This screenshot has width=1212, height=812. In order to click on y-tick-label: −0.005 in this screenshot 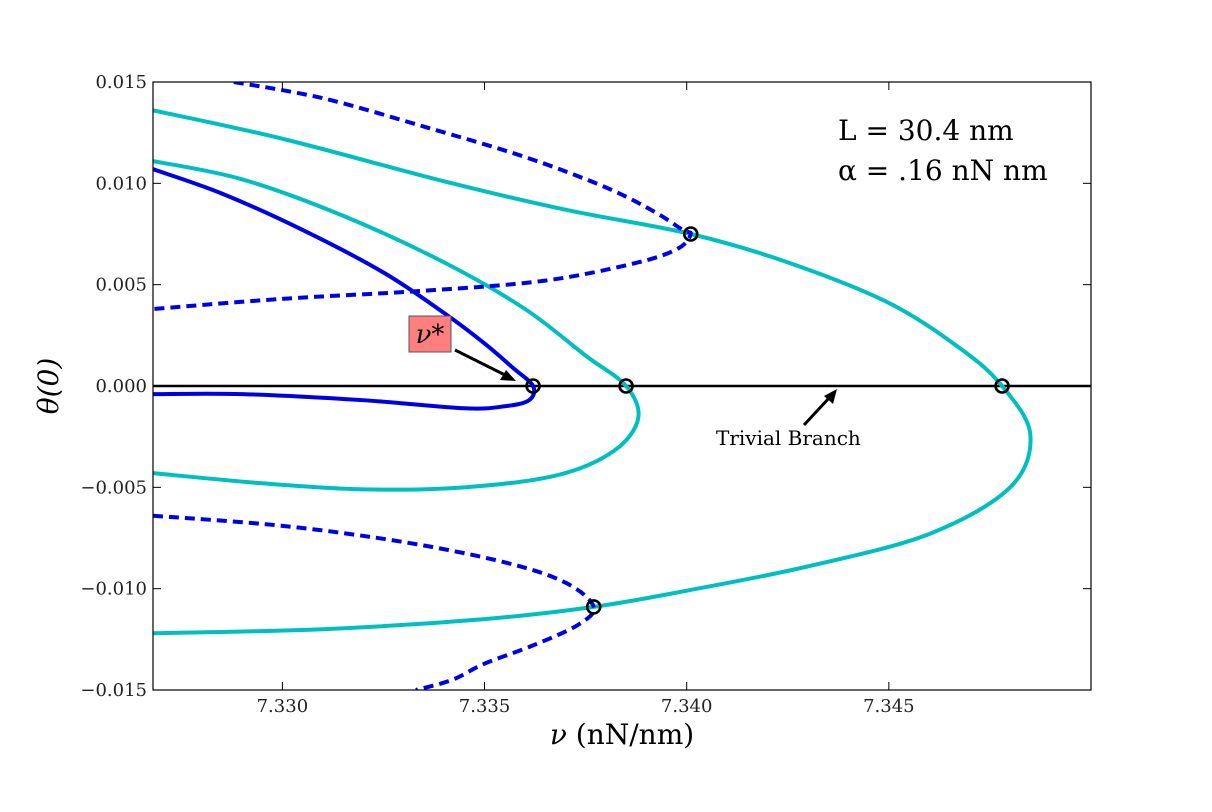, I will do `click(113, 487)`.